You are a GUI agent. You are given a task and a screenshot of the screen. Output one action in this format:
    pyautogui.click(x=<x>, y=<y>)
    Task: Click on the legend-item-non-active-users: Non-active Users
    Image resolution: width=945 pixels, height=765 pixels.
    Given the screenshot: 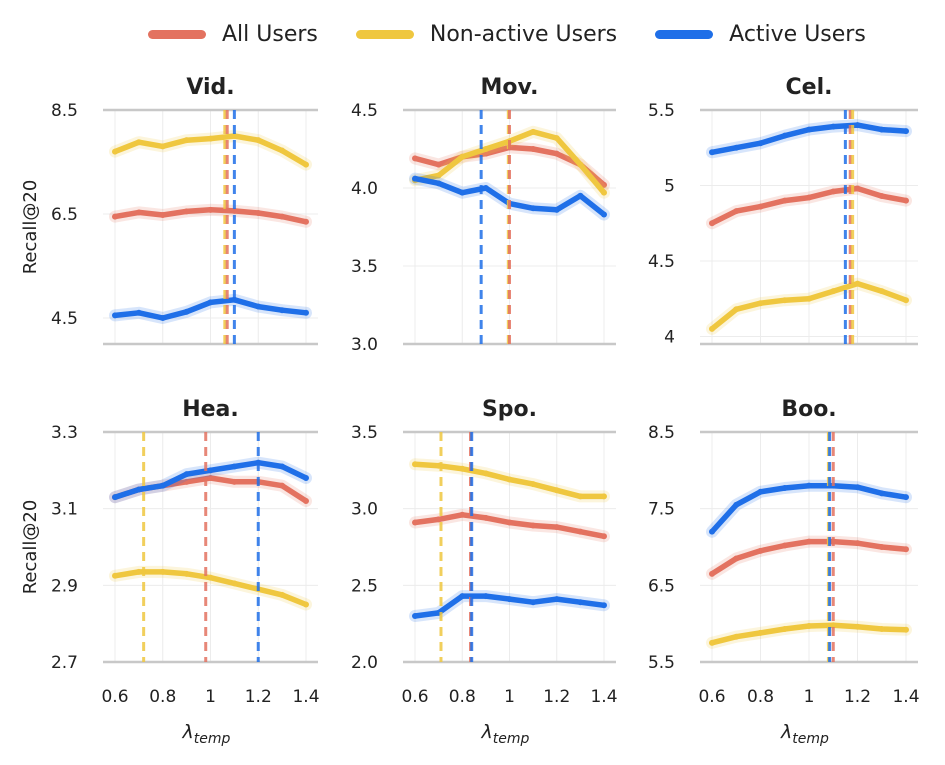 What is the action you would take?
    pyautogui.click(x=486, y=34)
    